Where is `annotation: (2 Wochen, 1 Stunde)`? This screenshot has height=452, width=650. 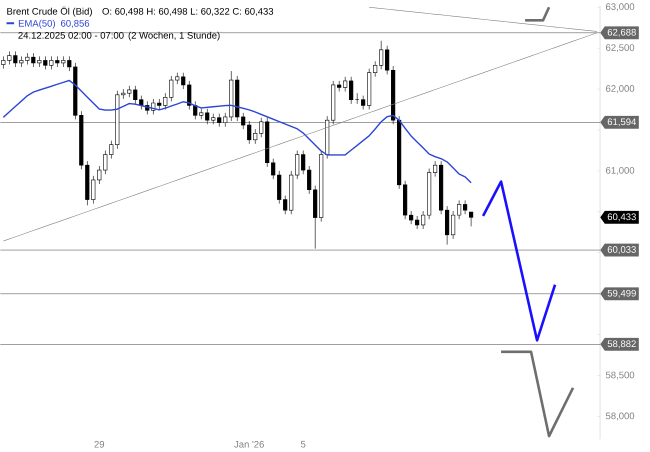 annotation: (2 Wochen, 1 Stunde) is located at coordinates (174, 35).